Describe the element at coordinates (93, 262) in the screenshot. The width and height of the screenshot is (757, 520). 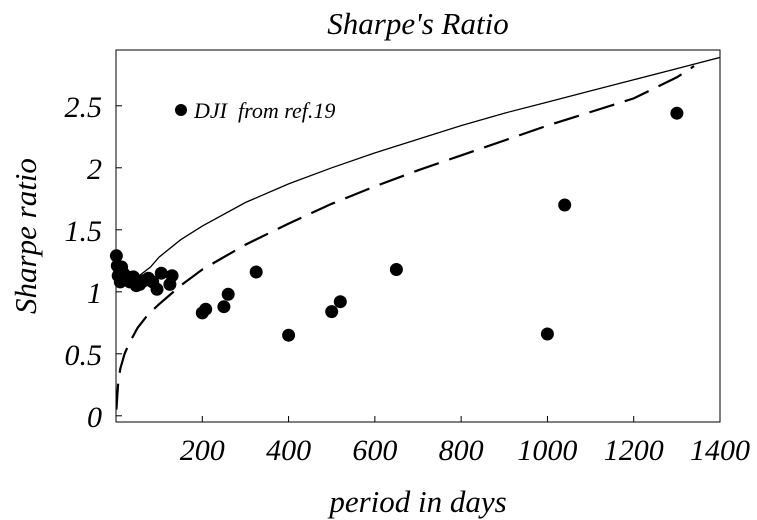
I see `y-axis-ticks: 0 0.5 1 1.5 2 2.5` at that location.